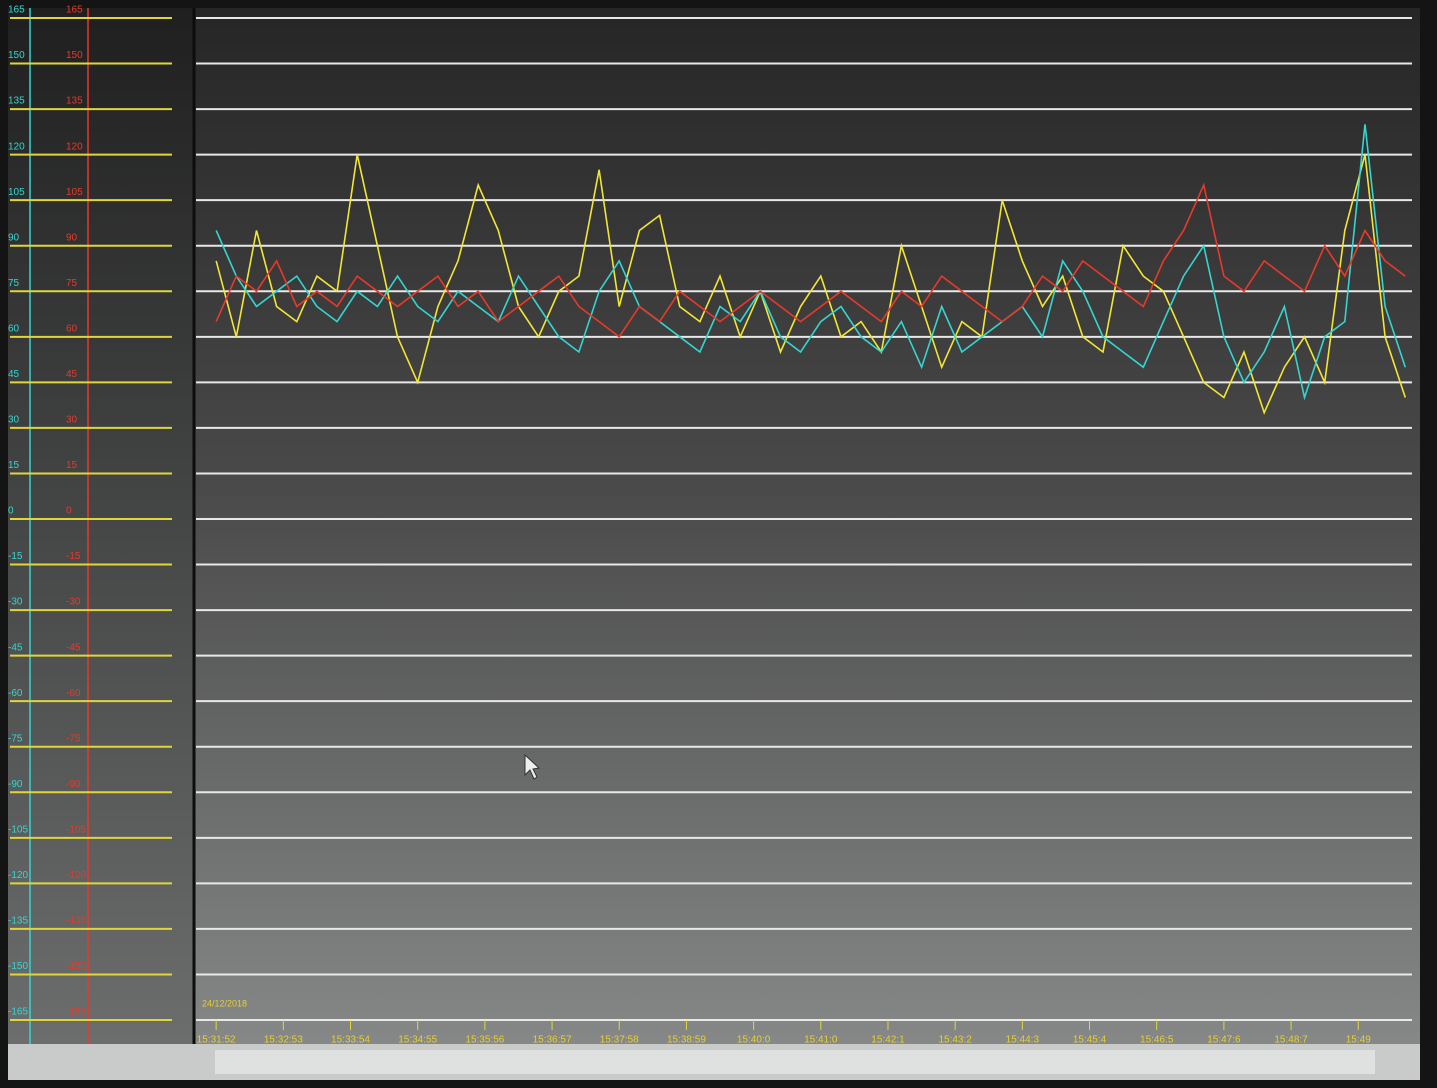  I want to click on y-tick-label-red: 0, so click(69, 511).